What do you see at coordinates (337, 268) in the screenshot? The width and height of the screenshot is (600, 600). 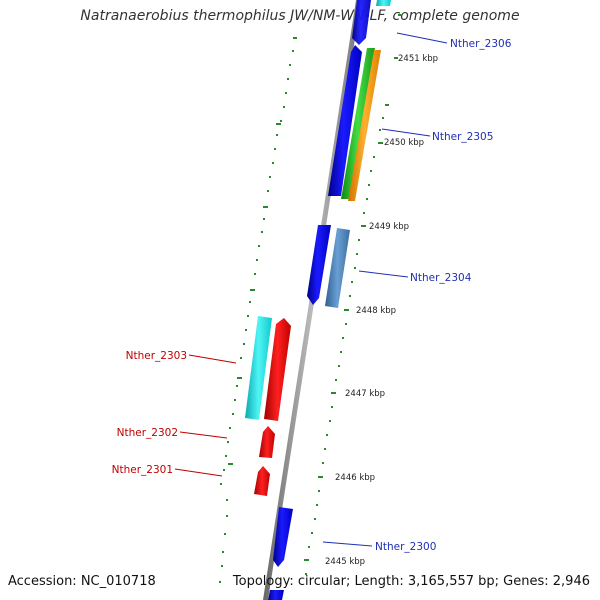 I see `gene-nther-2304-steel` at bounding box center [337, 268].